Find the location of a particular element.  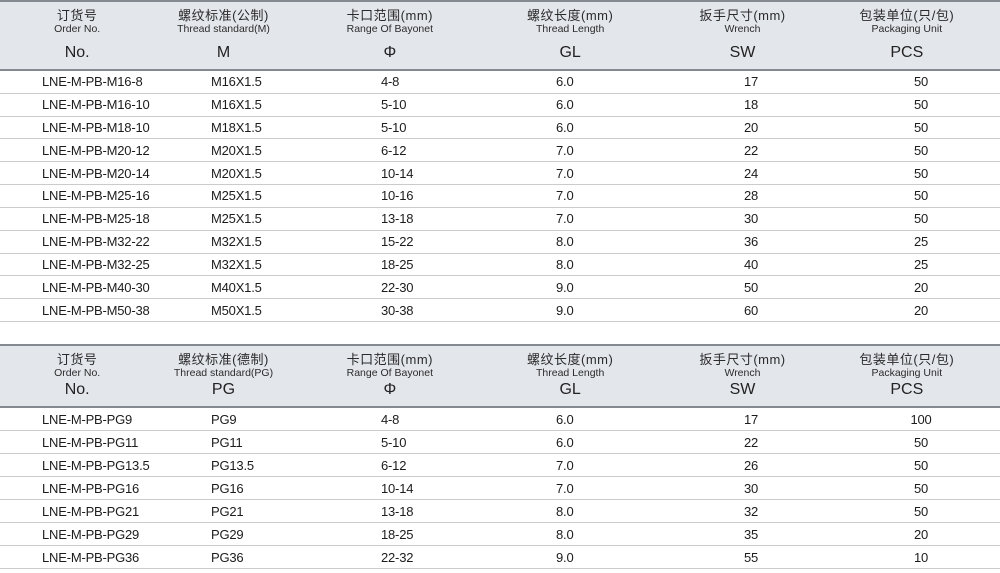

cell-sw: 28 is located at coordinates (751, 196).